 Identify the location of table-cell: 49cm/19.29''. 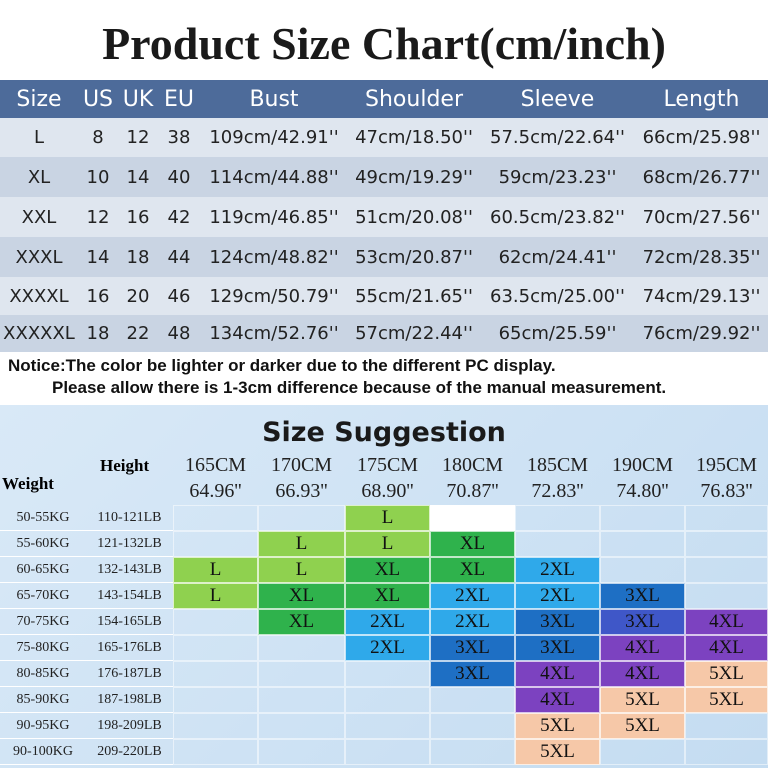
(414, 177).